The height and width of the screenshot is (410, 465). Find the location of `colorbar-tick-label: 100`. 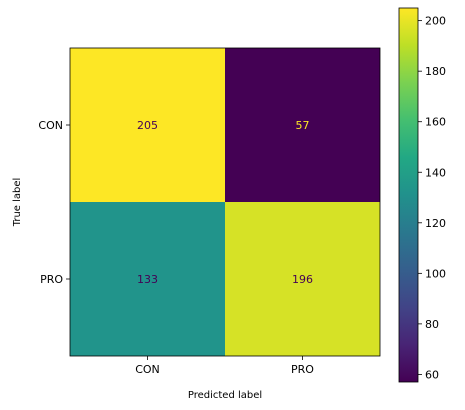

colorbar-tick-label: 100 is located at coordinates (435, 273).